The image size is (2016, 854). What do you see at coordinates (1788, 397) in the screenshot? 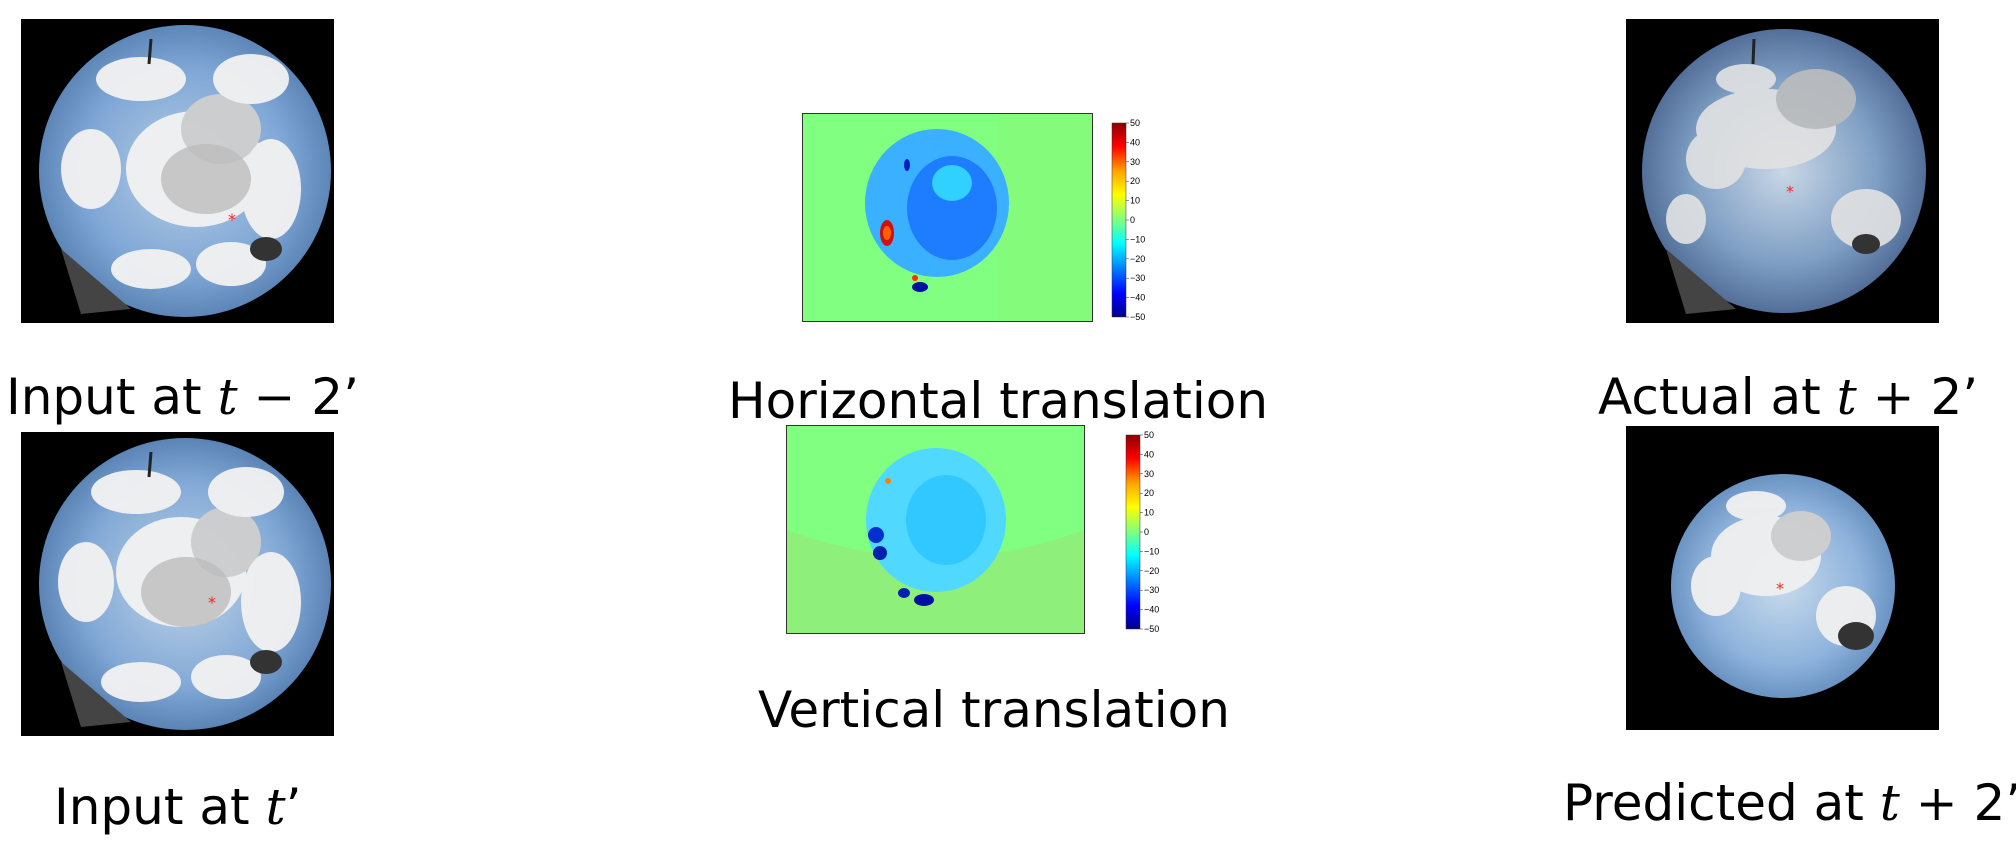
I see `caption-actual-t-plus-2: Actual at t + 2’` at bounding box center [1788, 397].